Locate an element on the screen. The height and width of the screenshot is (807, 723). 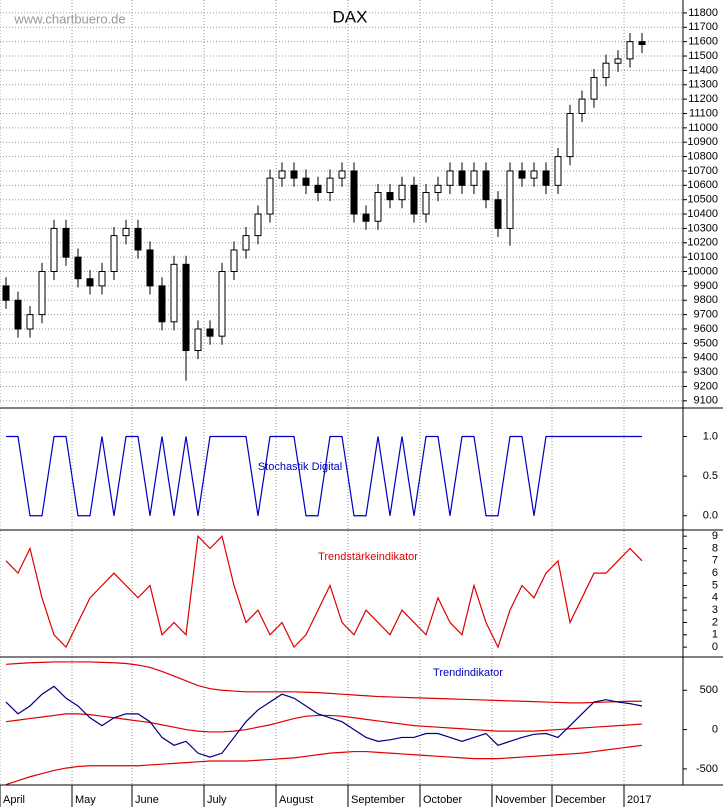
y-tick-label: 11700 is located at coordinates (703, 27).